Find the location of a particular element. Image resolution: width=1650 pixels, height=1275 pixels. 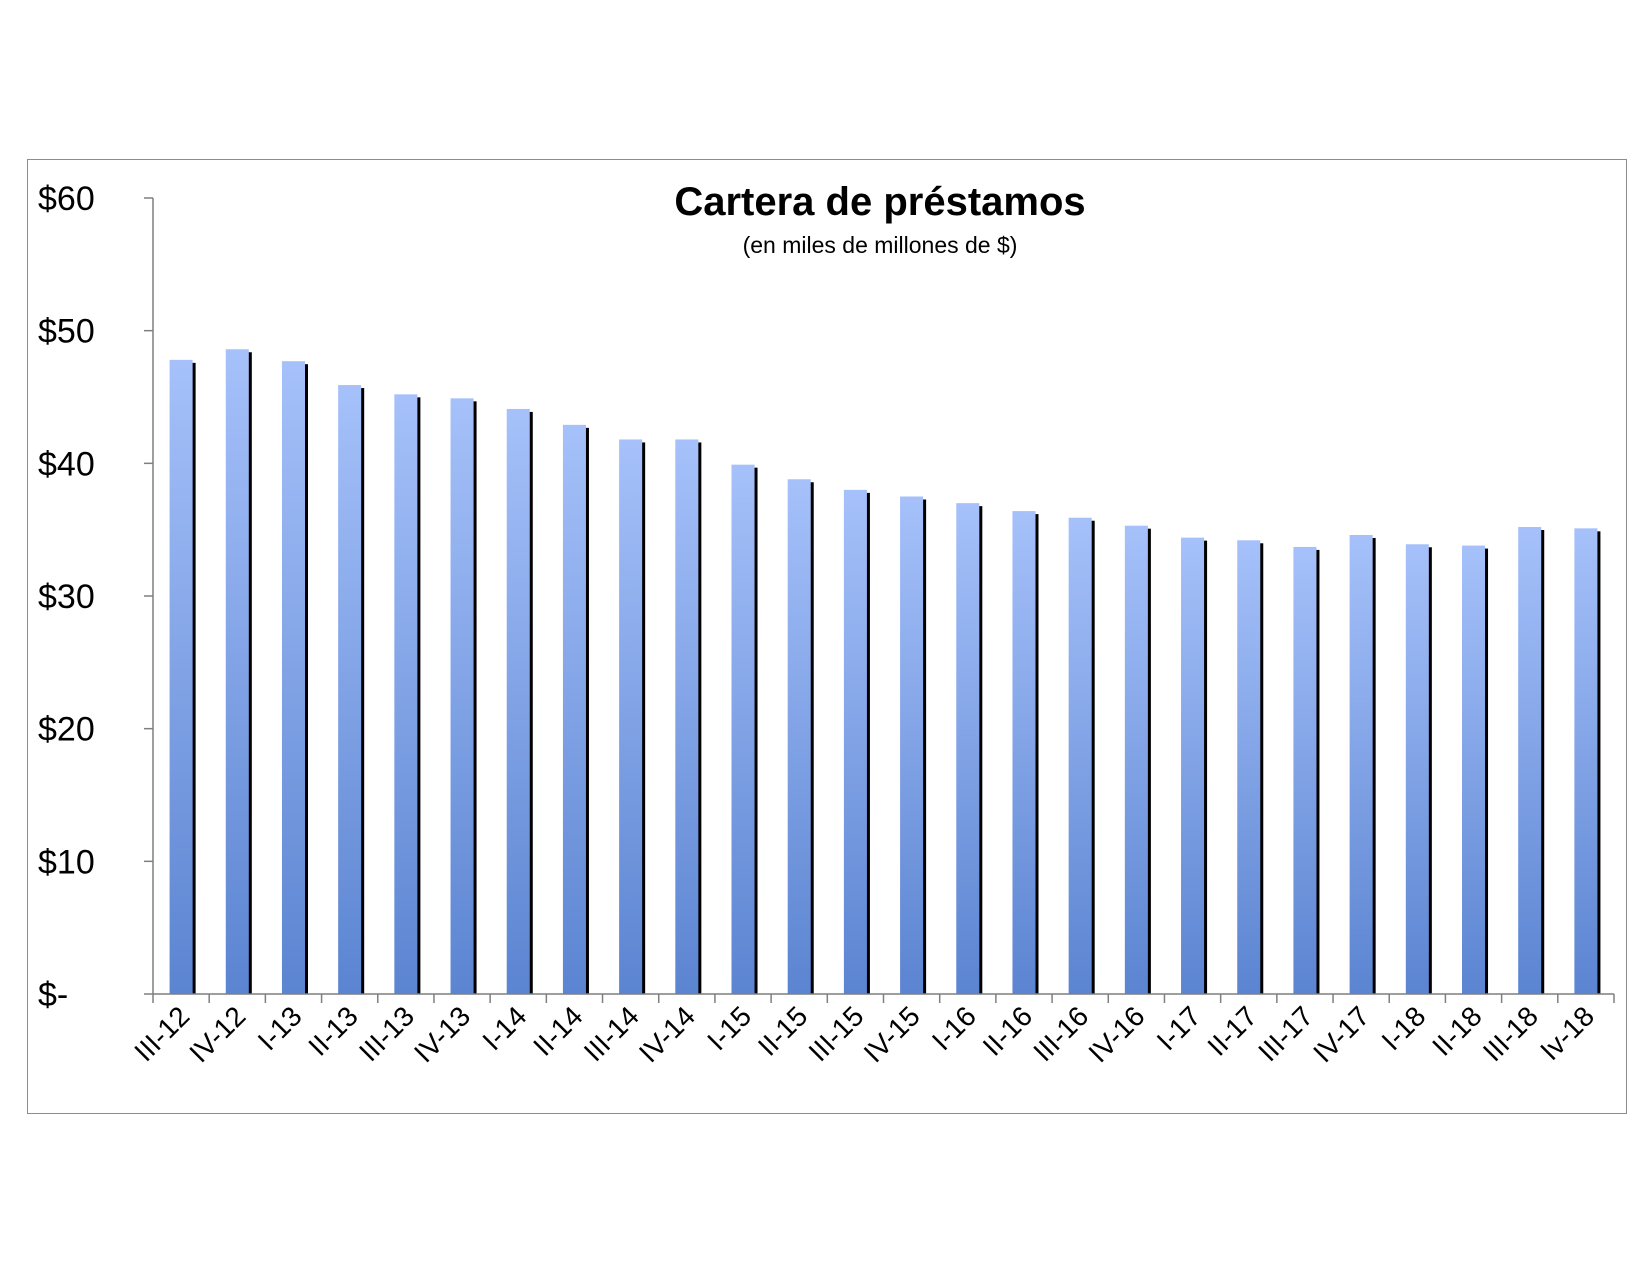

x-tick-label: I-13 is located at coordinates (280, 1028).